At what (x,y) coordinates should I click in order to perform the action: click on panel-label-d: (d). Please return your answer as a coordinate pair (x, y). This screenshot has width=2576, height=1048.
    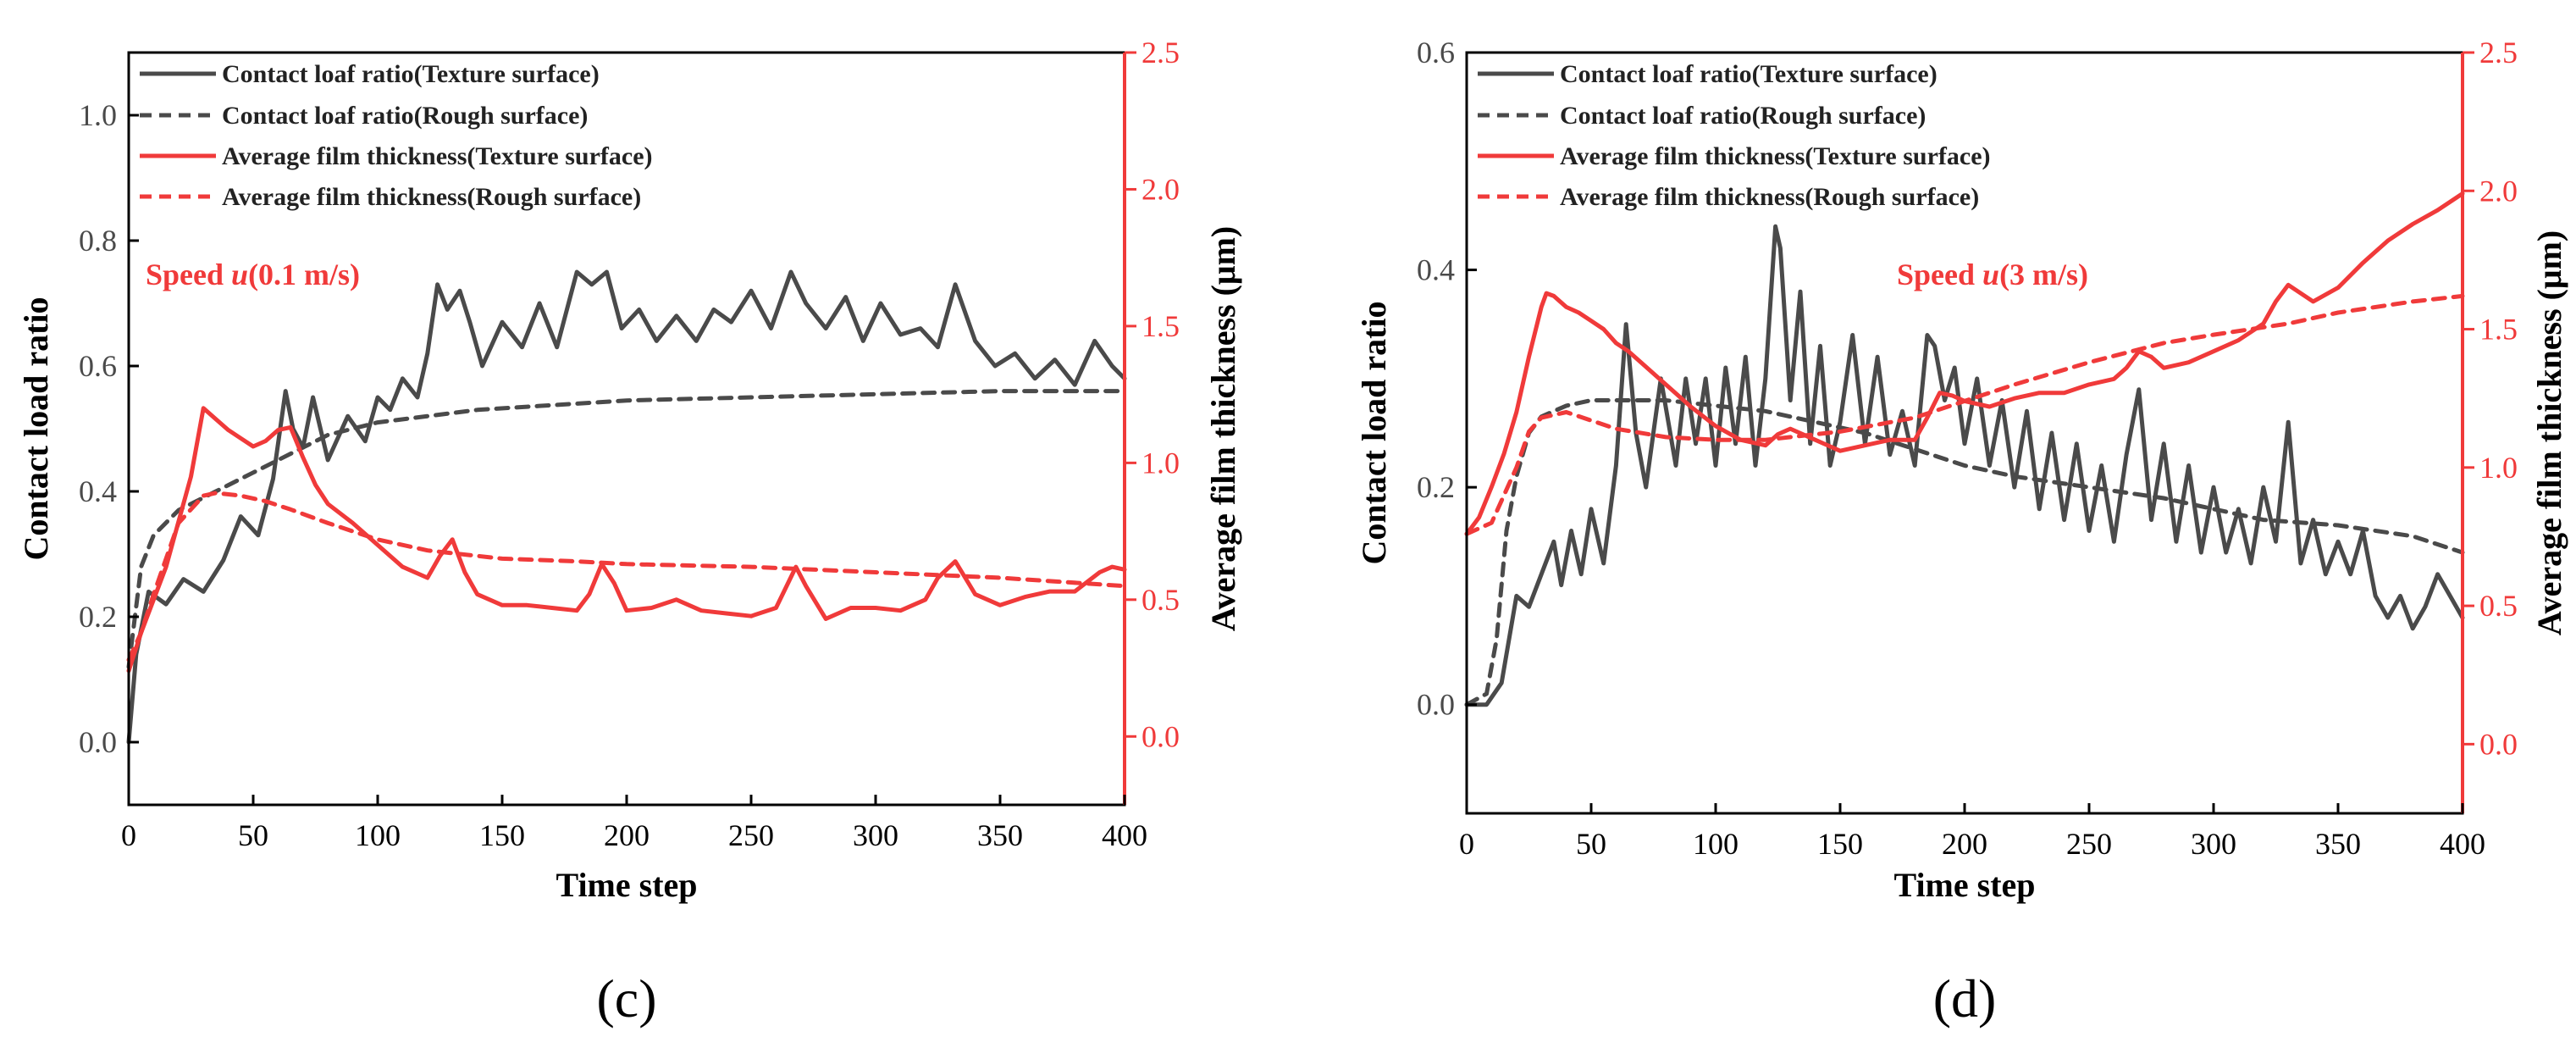
    Looking at the image, I should click on (1965, 999).